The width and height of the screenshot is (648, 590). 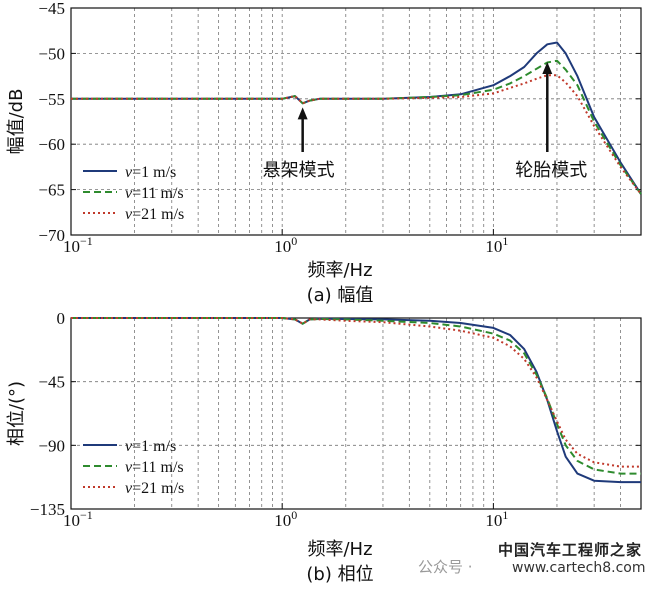 I want to click on y-tick-label: −65, so click(x=51, y=190).